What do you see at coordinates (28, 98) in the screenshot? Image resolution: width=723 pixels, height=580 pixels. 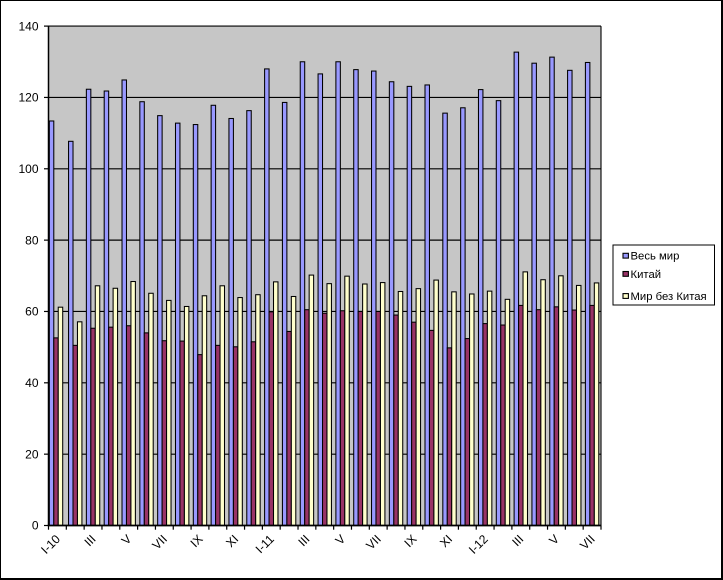 I see `svg-text: 120` at bounding box center [28, 98].